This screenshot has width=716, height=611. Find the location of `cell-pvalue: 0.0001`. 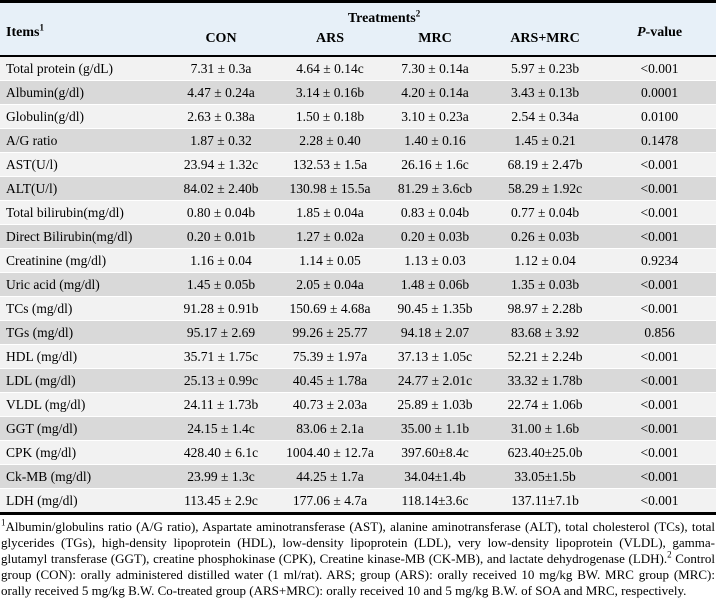

cell-pvalue: 0.0001 is located at coordinates (659, 92).